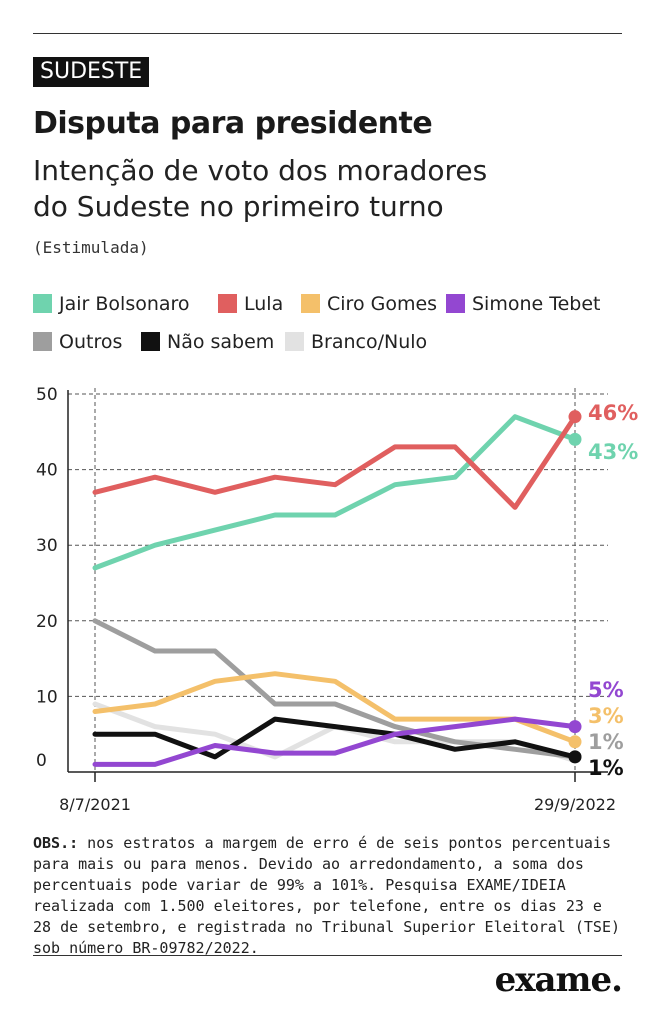 Image resolution: width=656 pixels, height=1024 pixels. What do you see at coordinates (47, 395) in the screenshot?
I see `y-tick-label-50: 50` at bounding box center [47, 395].